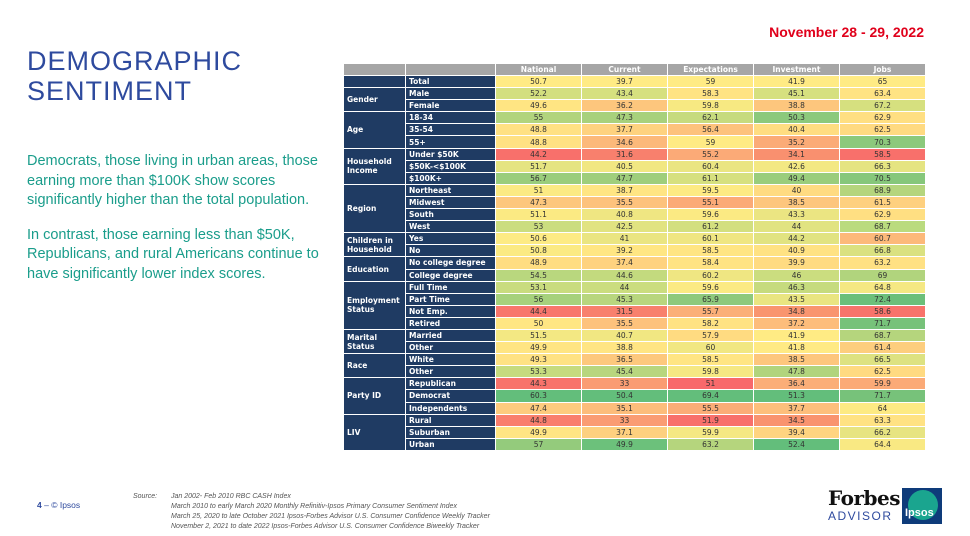  What do you see at coordinates (450, 384) in the screenshot?
I see `row-label: Republican` at bounding box center [450, 384].